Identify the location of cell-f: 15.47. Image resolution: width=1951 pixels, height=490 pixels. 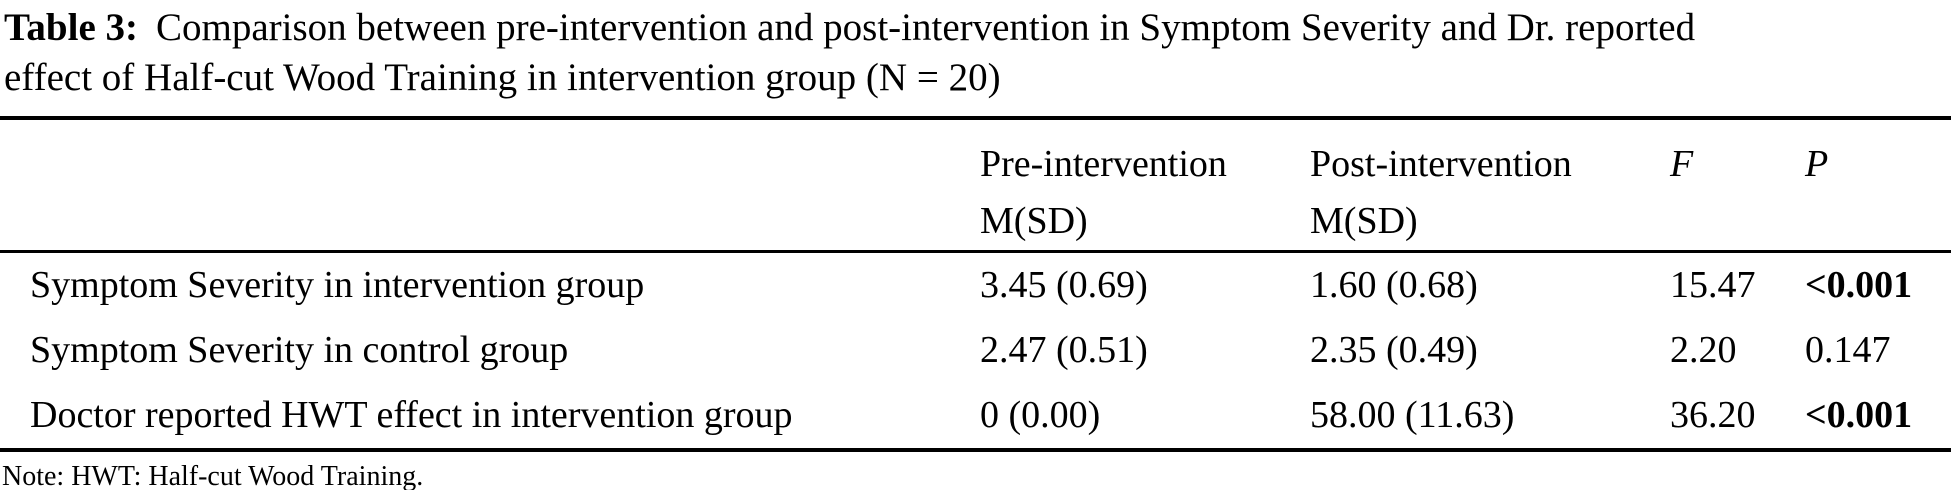
(1713, 284).